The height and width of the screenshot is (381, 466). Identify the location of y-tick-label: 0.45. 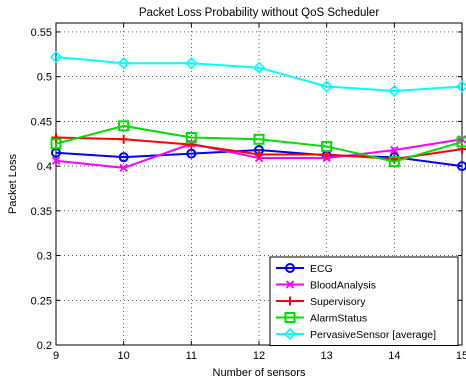
(41, 122).